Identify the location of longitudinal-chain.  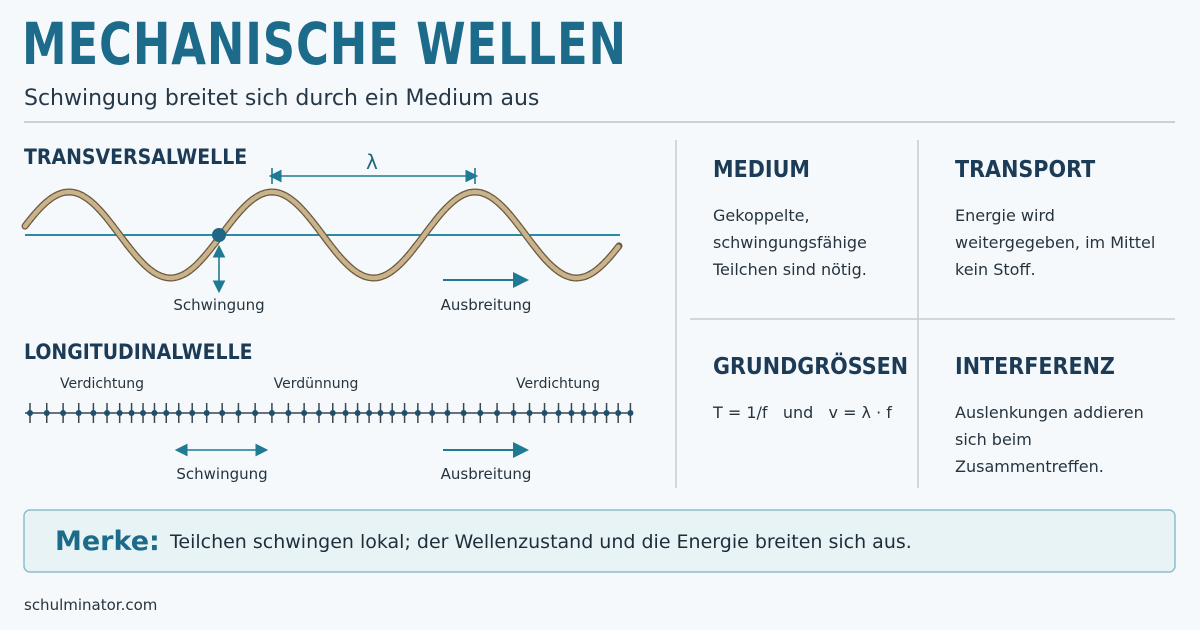
(329, 413).